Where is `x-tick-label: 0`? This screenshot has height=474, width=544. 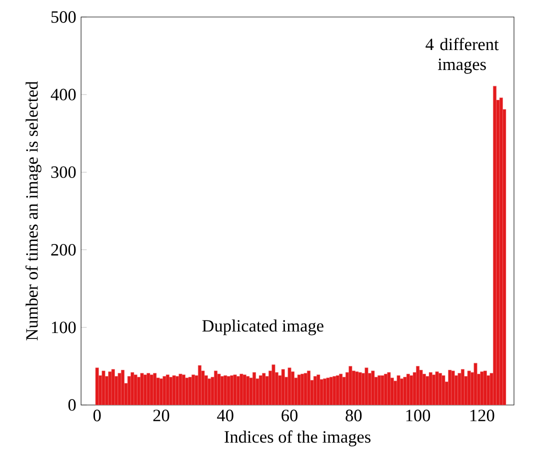
x-tick-label: 0 is located at coordinates (97, 416).